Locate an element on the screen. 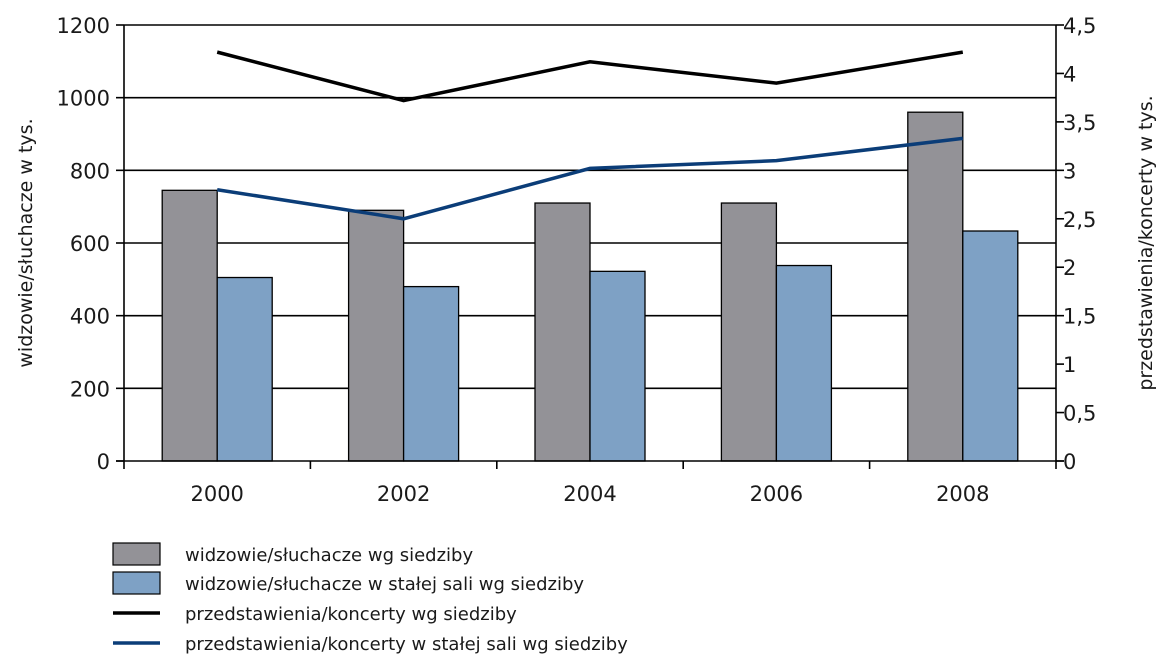 The image size is (1156, 660). x-tick-label: 2008 is located at coordinates (962, 494).